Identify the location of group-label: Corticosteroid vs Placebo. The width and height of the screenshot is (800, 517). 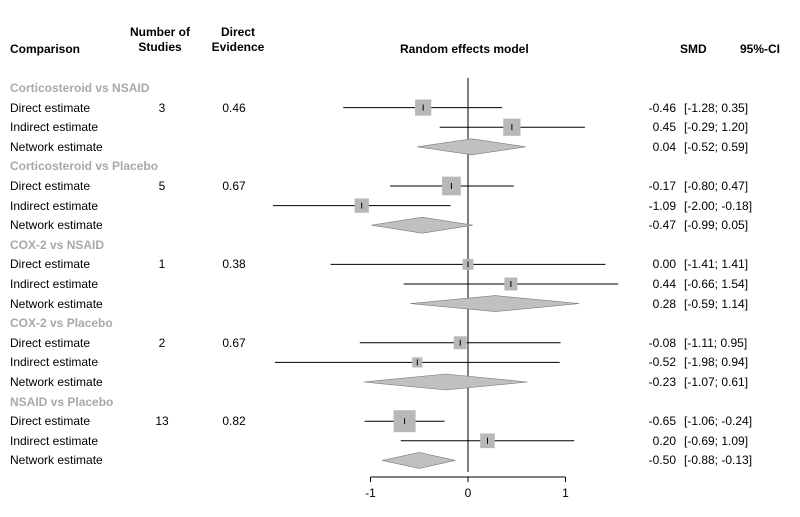
(84, 166).